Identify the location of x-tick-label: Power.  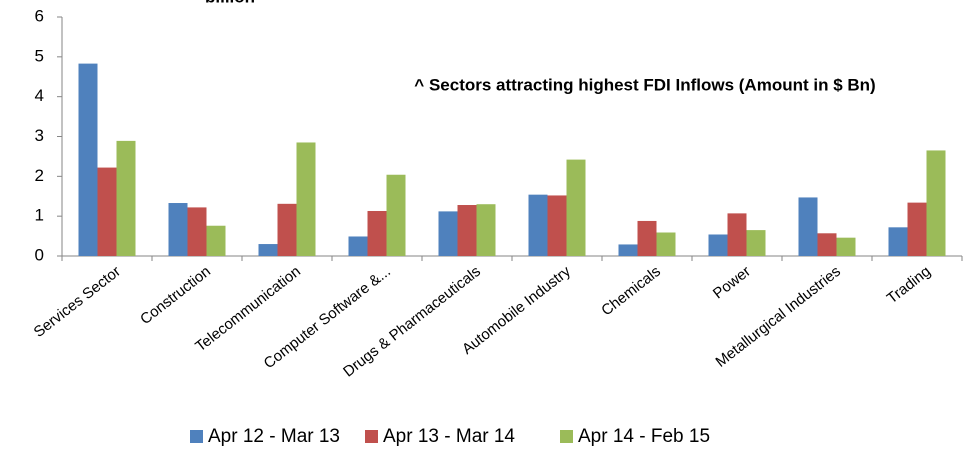
(732, 283).